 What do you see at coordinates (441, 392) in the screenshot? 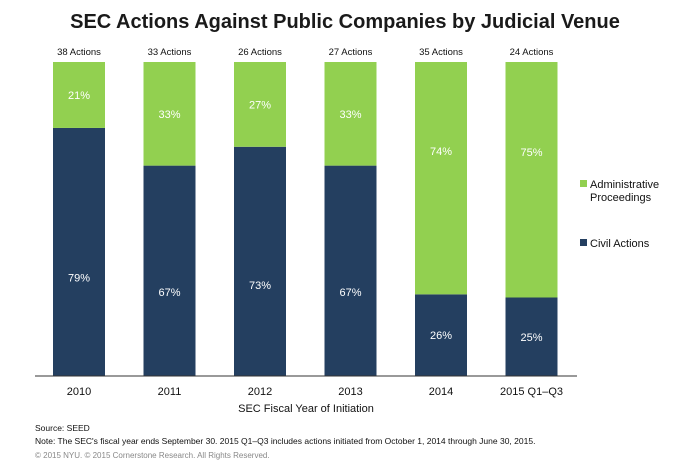
I see `x-tick-label-4: 2014` at bounding box center [441, 392].